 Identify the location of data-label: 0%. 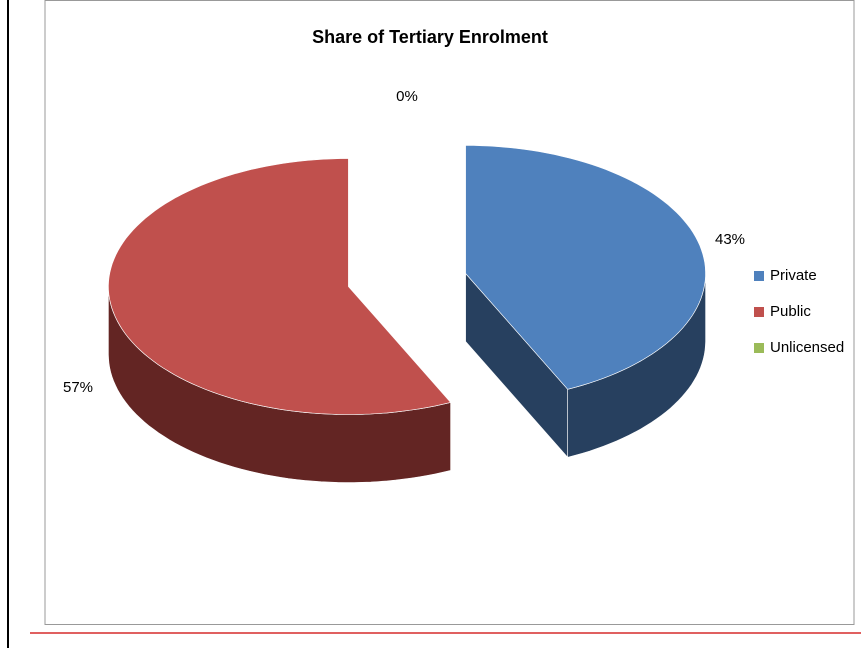
(407, 96).